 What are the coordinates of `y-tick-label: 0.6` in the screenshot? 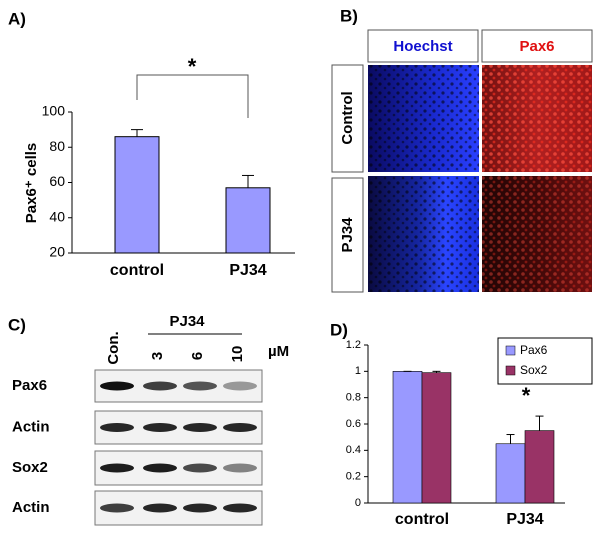 It's located at (353, 424).